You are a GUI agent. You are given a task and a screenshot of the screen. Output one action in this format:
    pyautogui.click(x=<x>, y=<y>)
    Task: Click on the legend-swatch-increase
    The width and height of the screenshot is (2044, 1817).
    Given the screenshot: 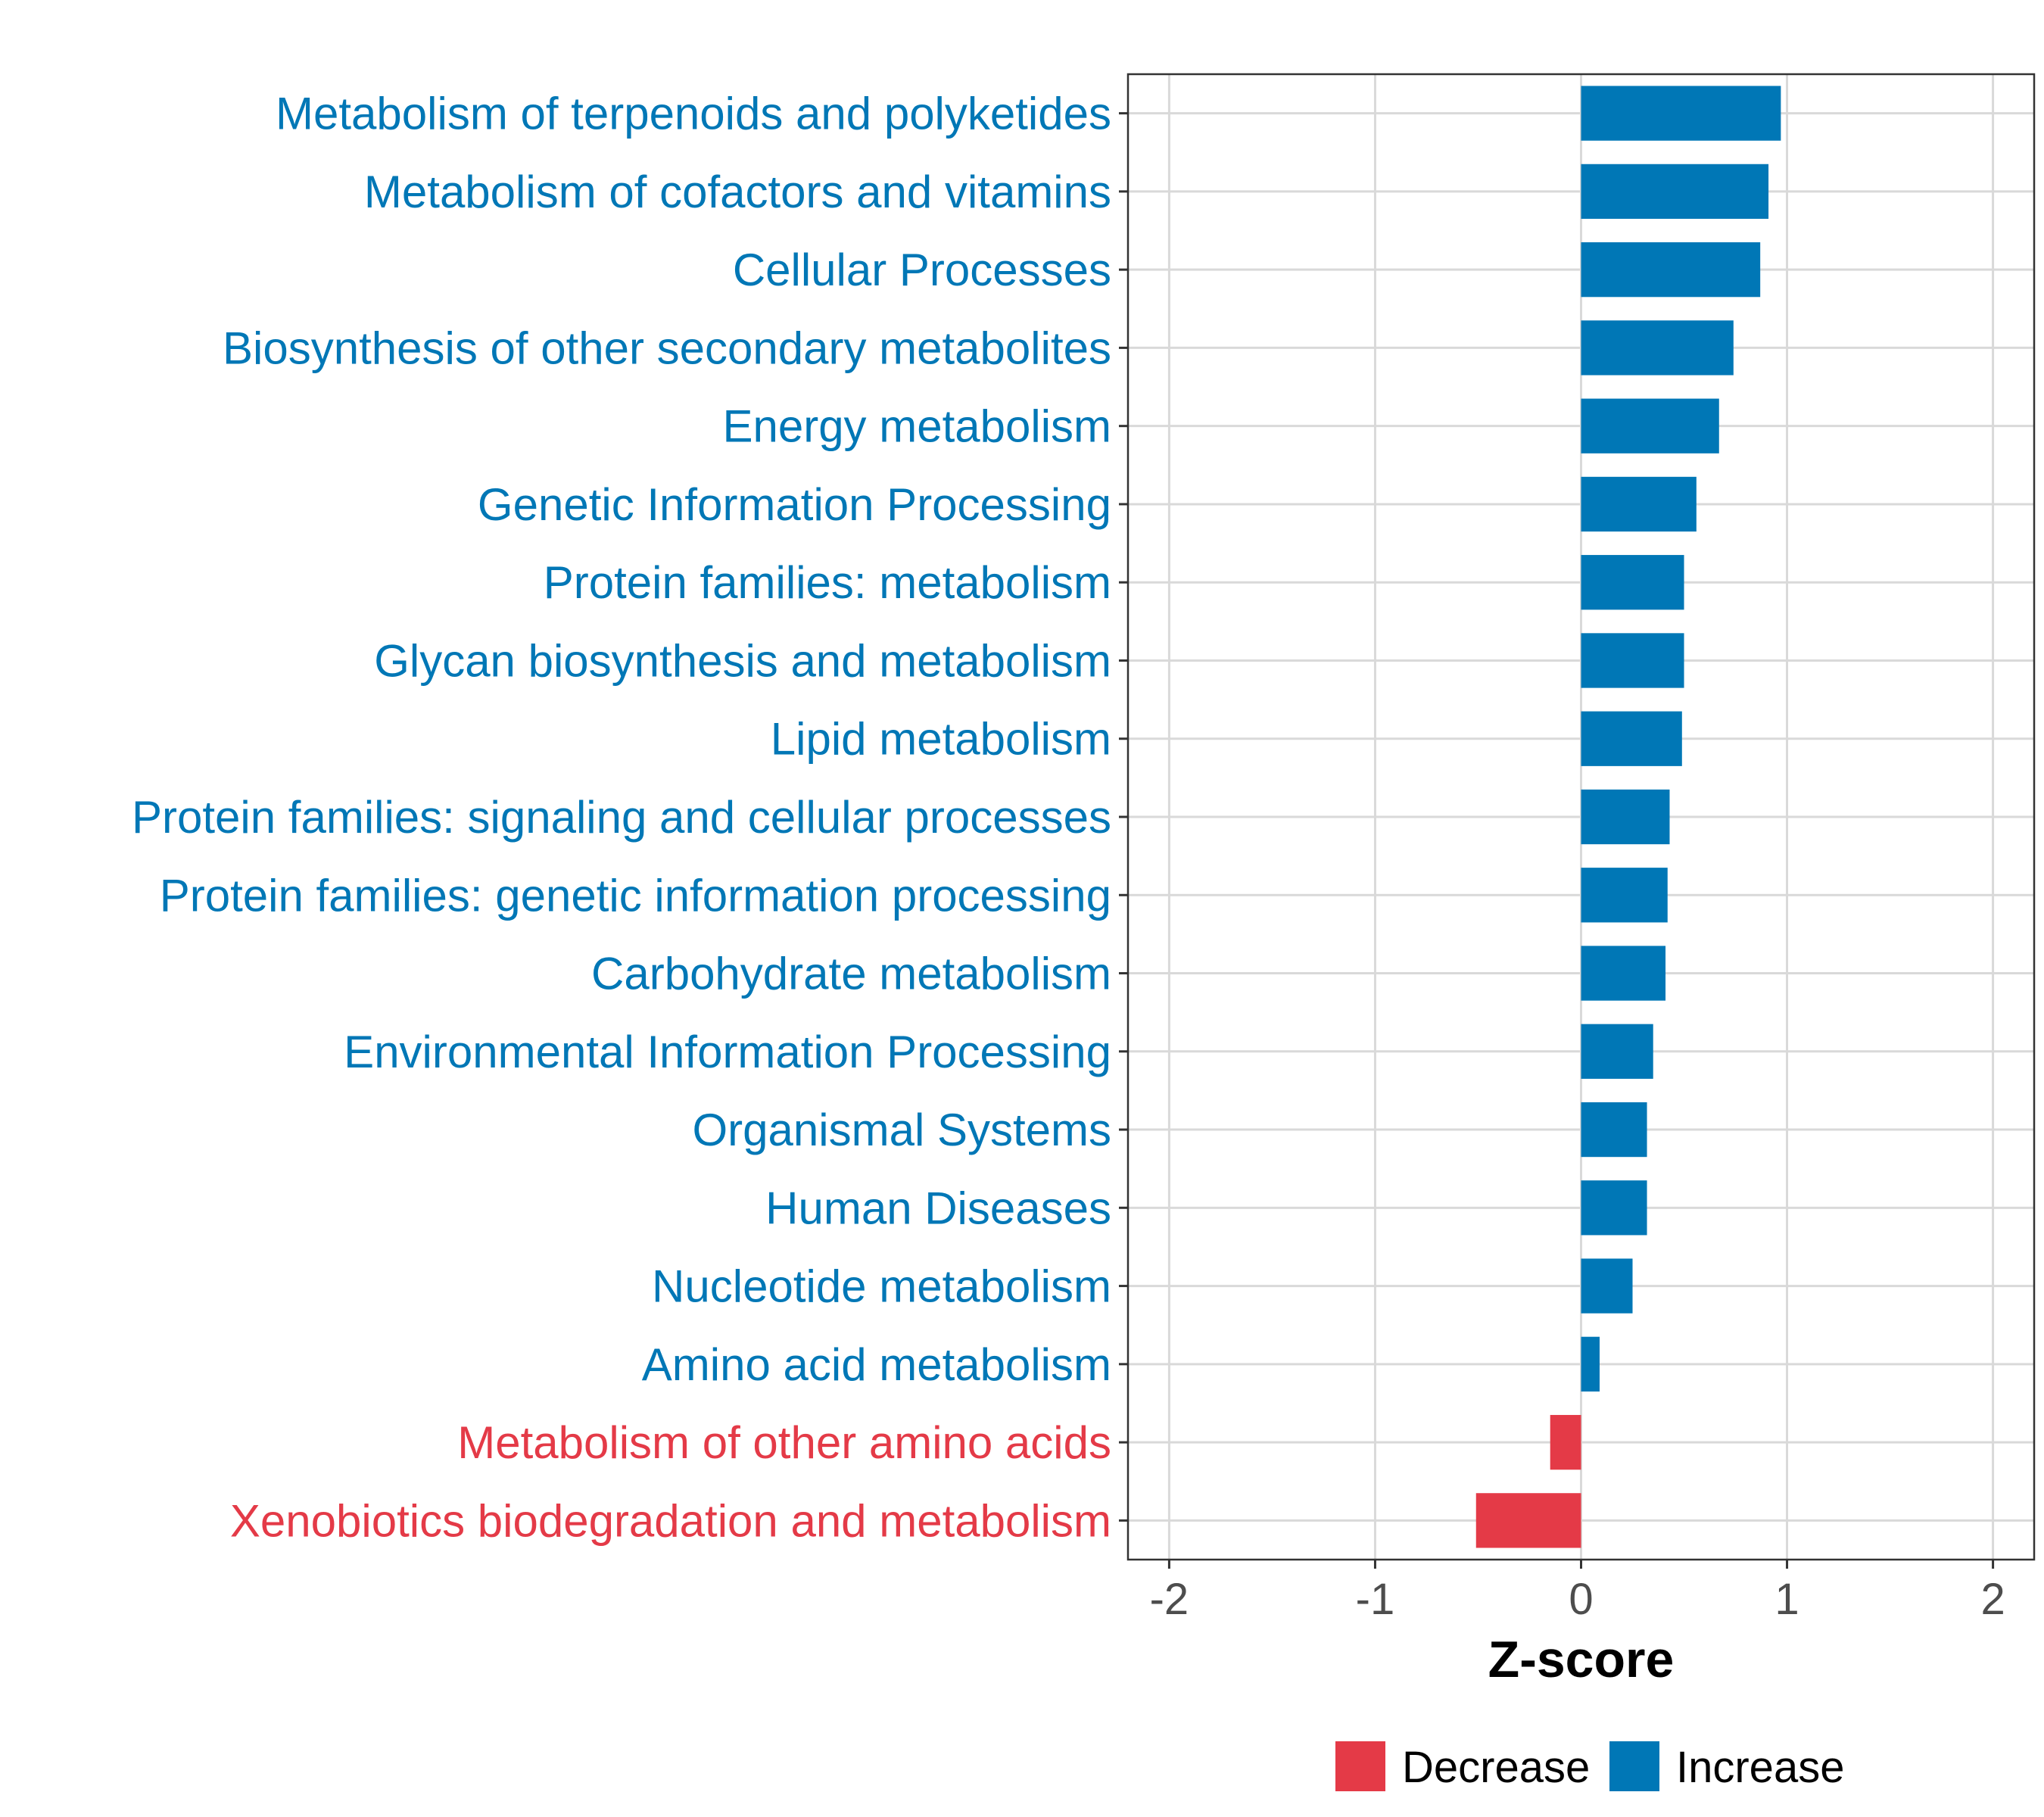 What is the action you would take?
    pyautogui.click(x=1634, y=1766)
    